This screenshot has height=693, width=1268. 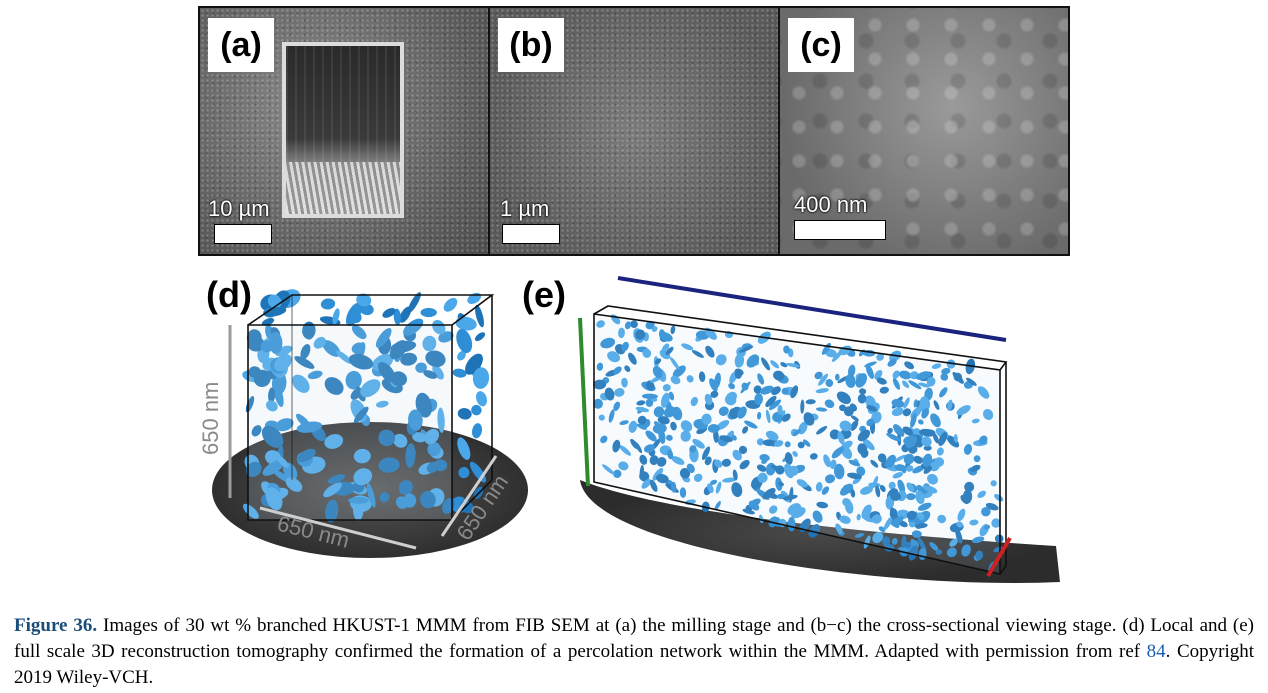 What do you see at coordinates (243, 234) in the screenshot?
I see `scale-bar-a` at bounding box center [243, 234].